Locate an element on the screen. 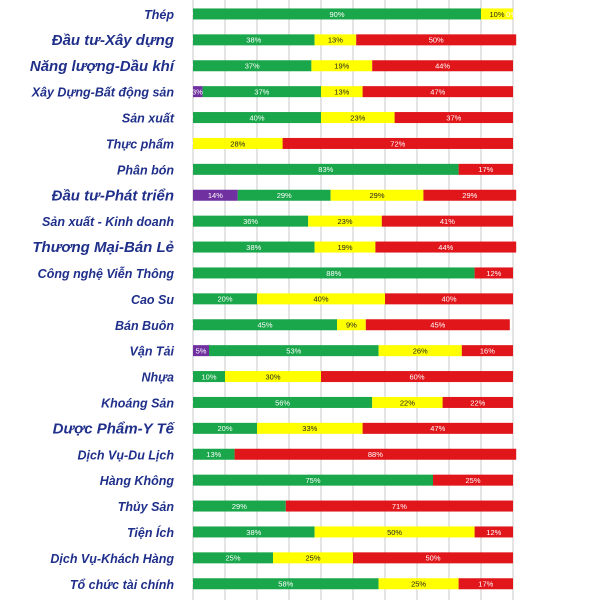  data-label: 23% is located at coordinates (344, 221).